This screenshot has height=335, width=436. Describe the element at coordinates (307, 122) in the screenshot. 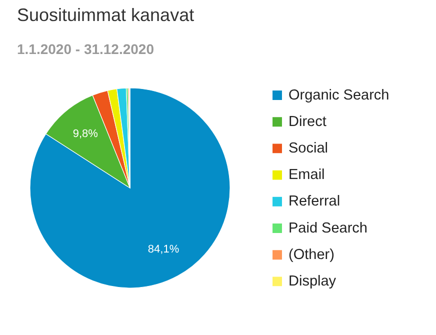

I see `legend-label: Direct` at that location.